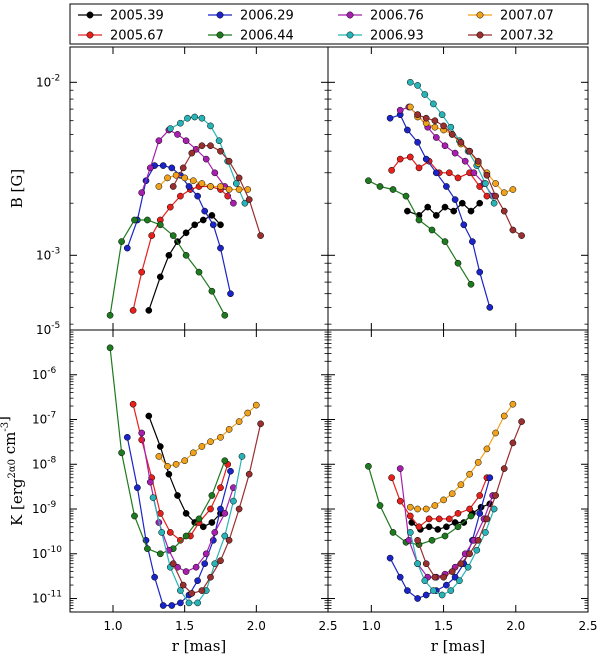  What do you see at coordinates (121, 16) in the screenshot?
I see `legend-entry-2005-39: 2005.39` at bounding box center [121, 16].